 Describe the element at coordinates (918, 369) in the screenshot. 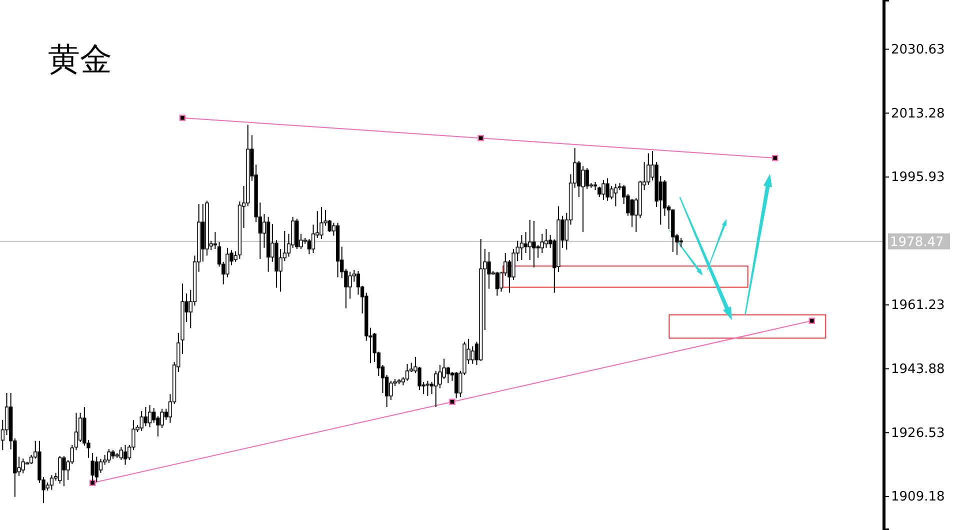

I see `y-tick-label: 1943.88` at that location.